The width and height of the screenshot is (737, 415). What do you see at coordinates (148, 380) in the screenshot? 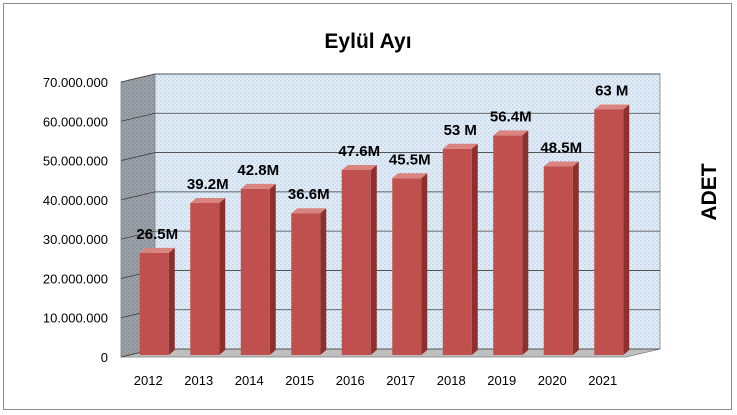
I see `x-tick-label: 2012` at bounding box center [148, 380].